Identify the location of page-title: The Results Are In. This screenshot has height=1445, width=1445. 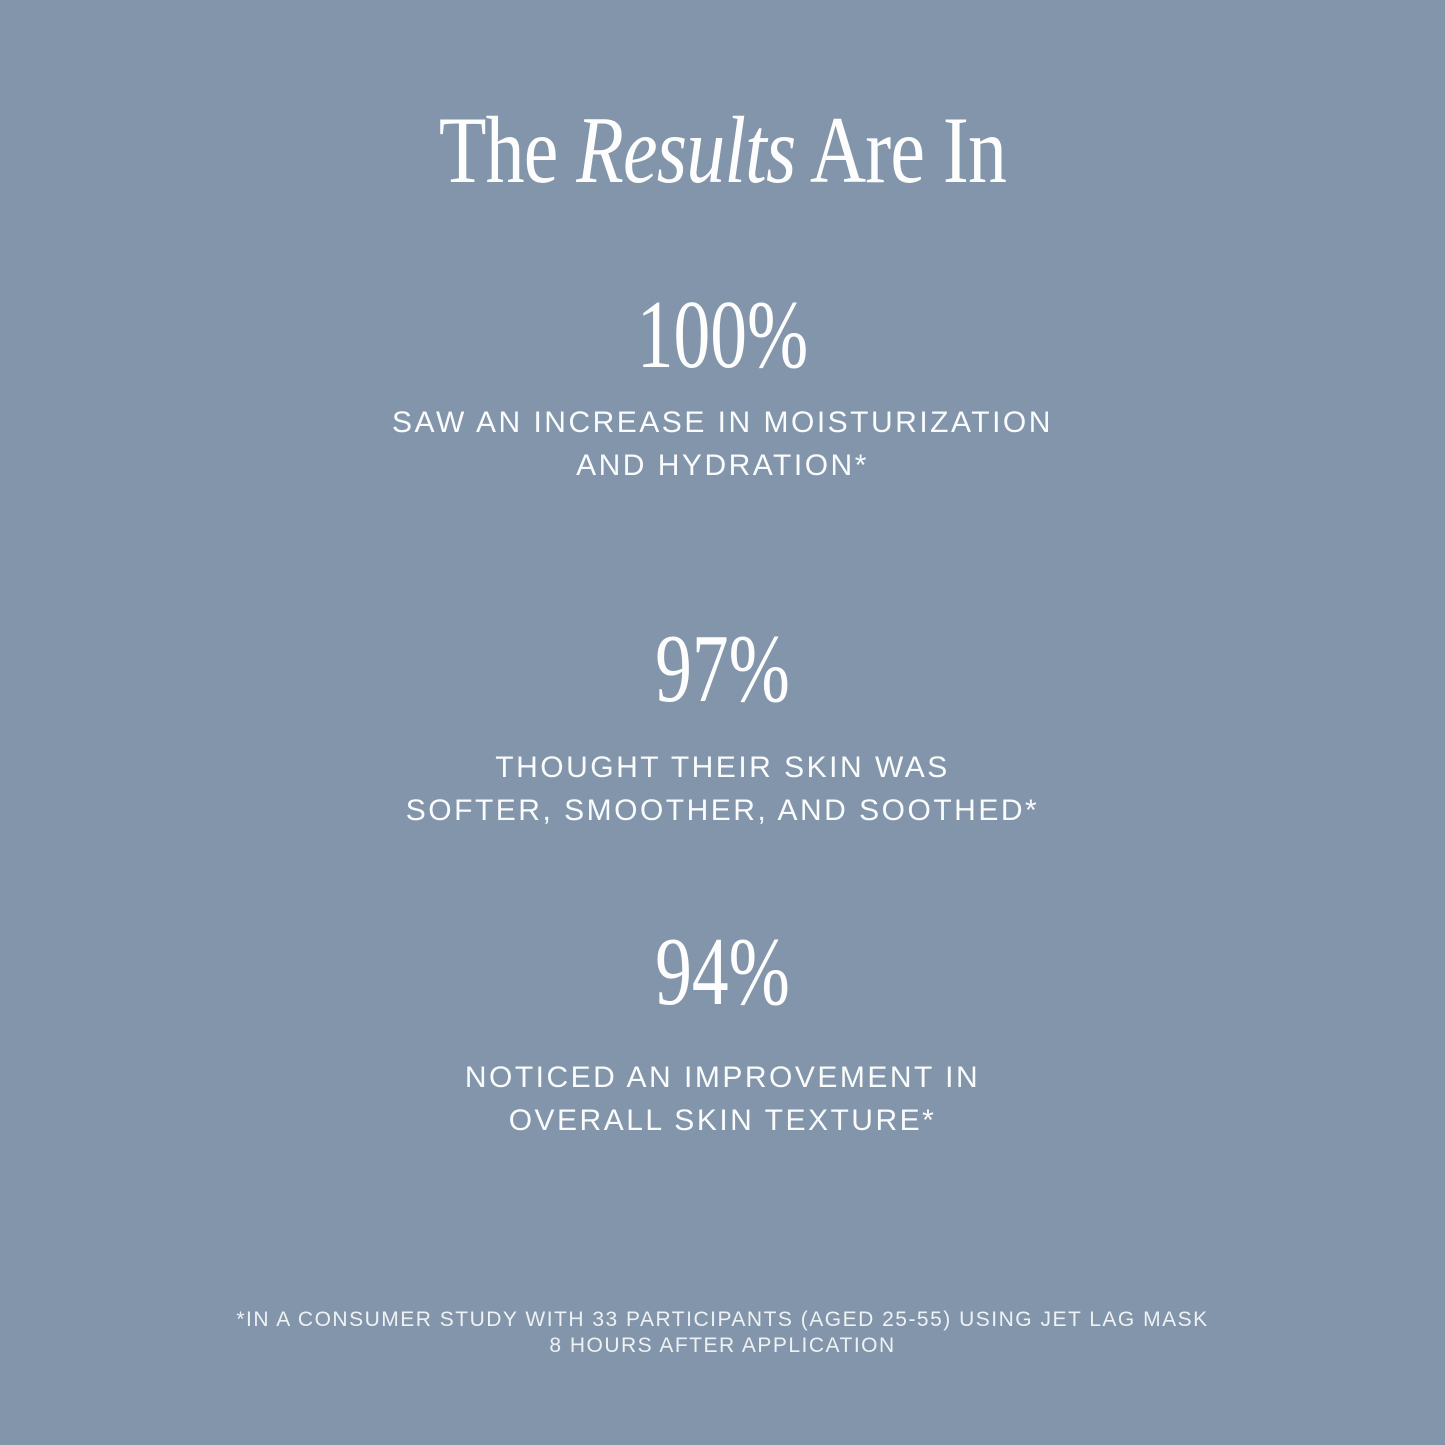
(722, 150).